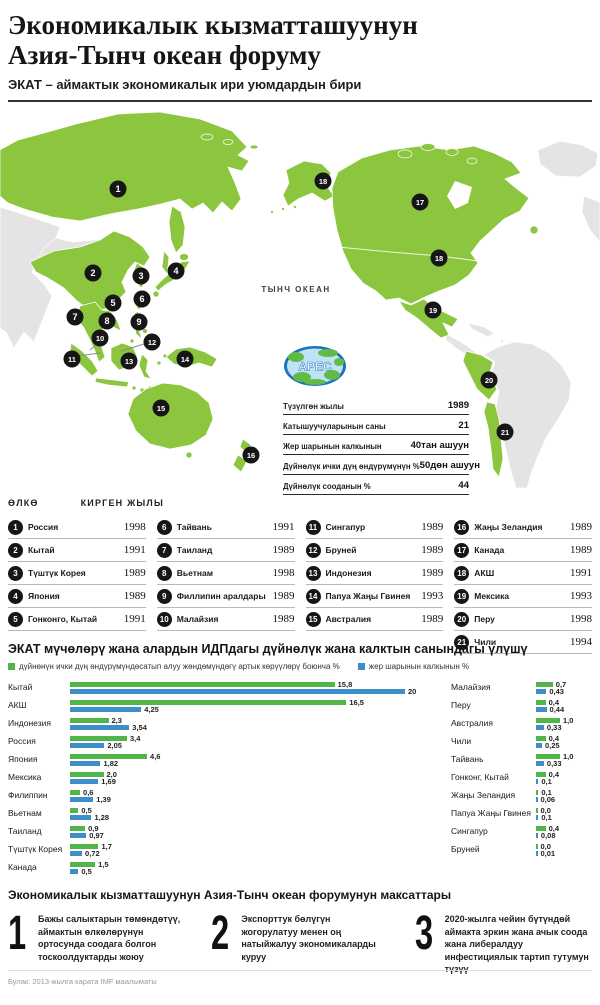  What do you see at coordinates (315, 366) in the screenshot?
I see `apec-logo: APEC` at bounding box center [315, 366].